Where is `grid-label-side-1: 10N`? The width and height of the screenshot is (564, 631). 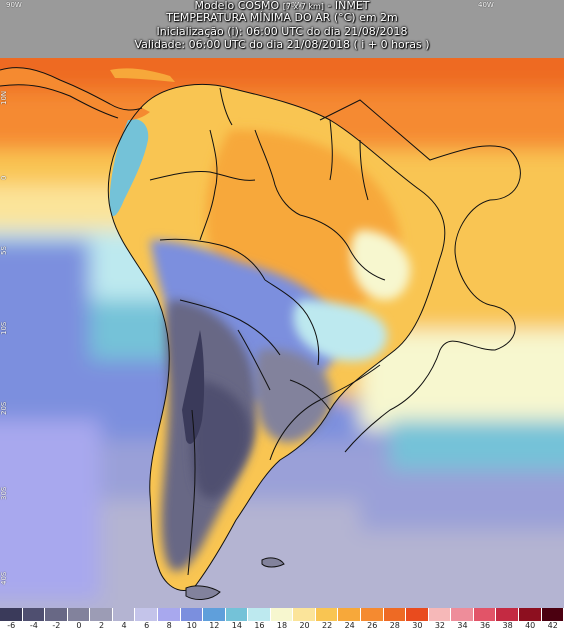
grid-label-side-1: 10N is located at coordinates (4, 97).